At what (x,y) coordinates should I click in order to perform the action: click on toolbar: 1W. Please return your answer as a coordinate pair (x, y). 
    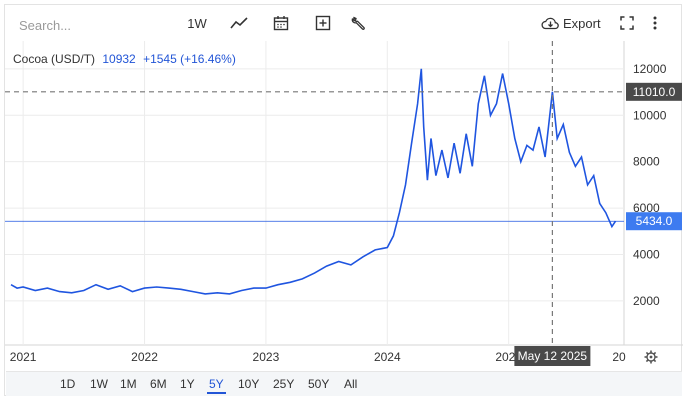
    Looking at the image, I should click on (344, 23).